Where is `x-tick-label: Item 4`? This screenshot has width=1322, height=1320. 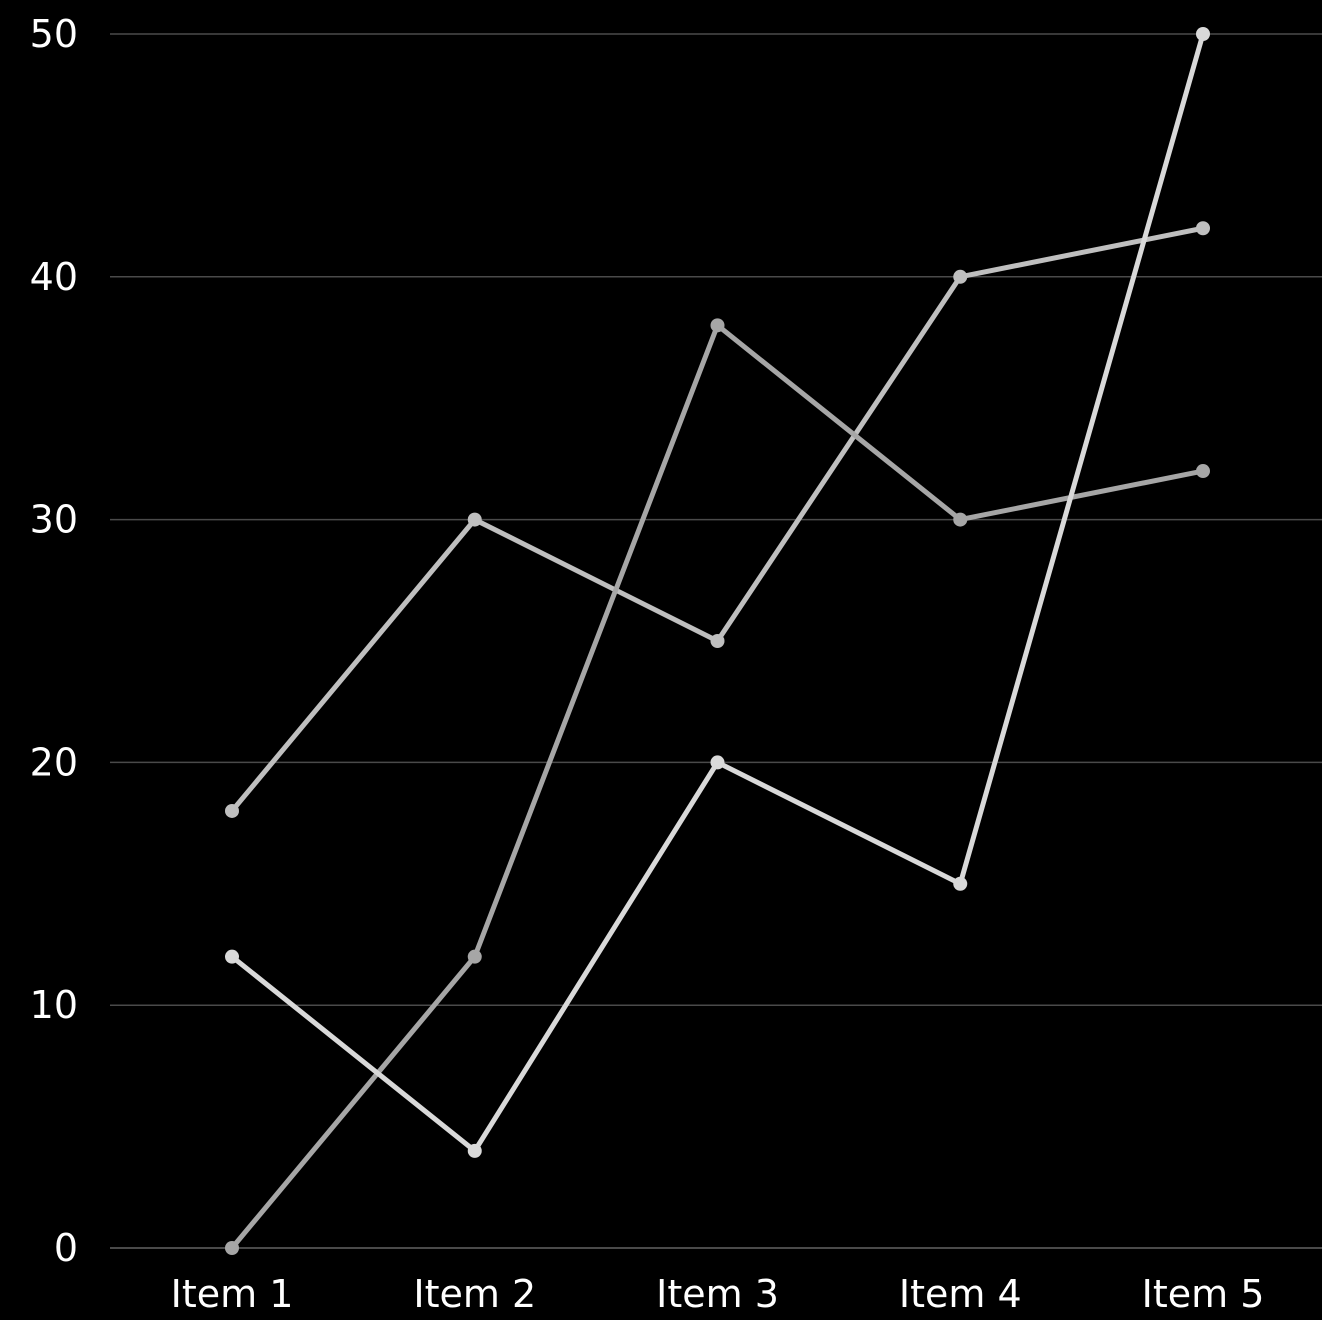 x-tick-label: Item 4 is located at coordinates (960, 1293).